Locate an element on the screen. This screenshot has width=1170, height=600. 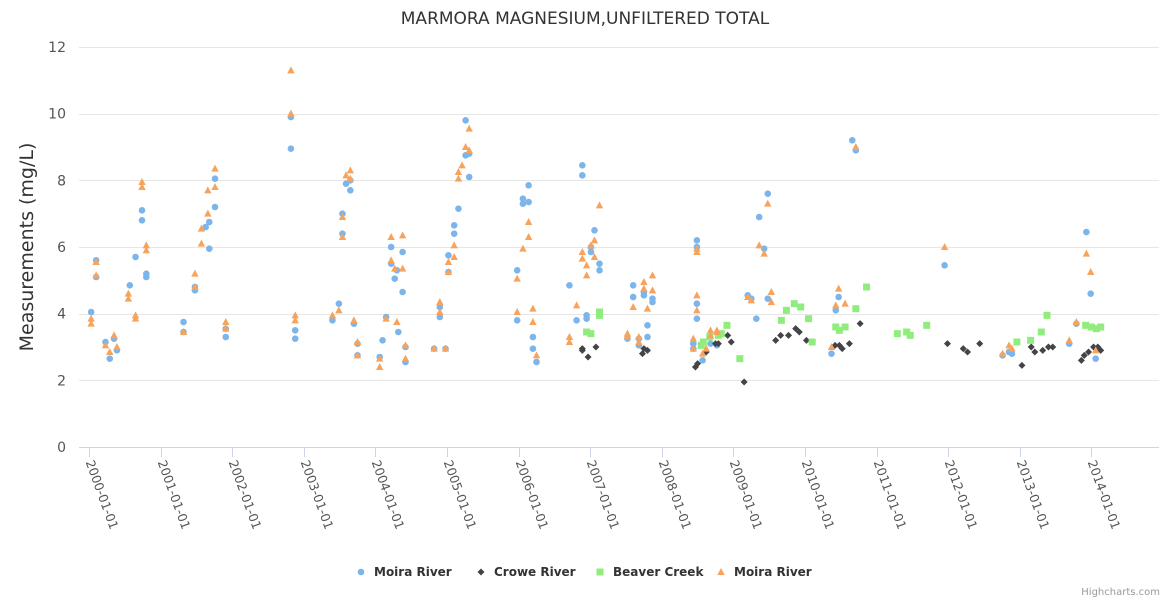
legend-item: Crowe River is located at coordinates (526, 572).